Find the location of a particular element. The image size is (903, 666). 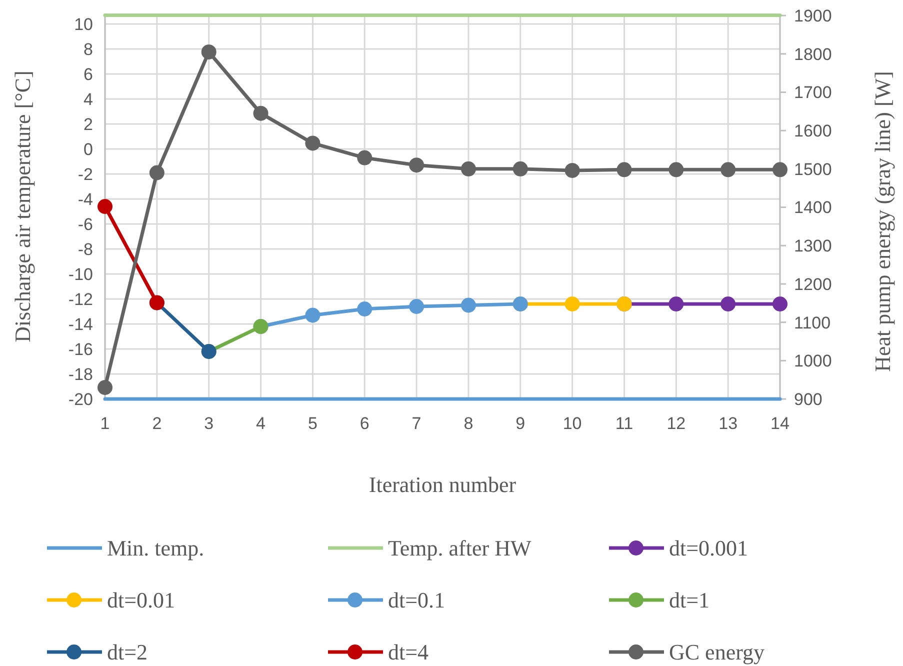

legend-label: dt=1 is located at coordinates (689, 600).